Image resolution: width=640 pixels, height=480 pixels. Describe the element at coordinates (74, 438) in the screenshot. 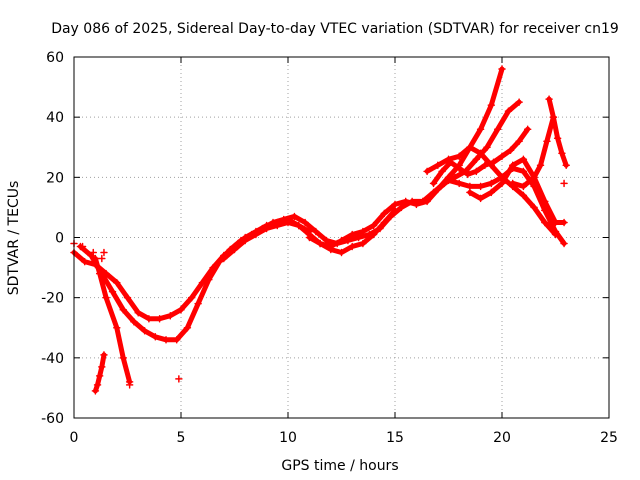

I see `x-tick-label: 0` at that location.